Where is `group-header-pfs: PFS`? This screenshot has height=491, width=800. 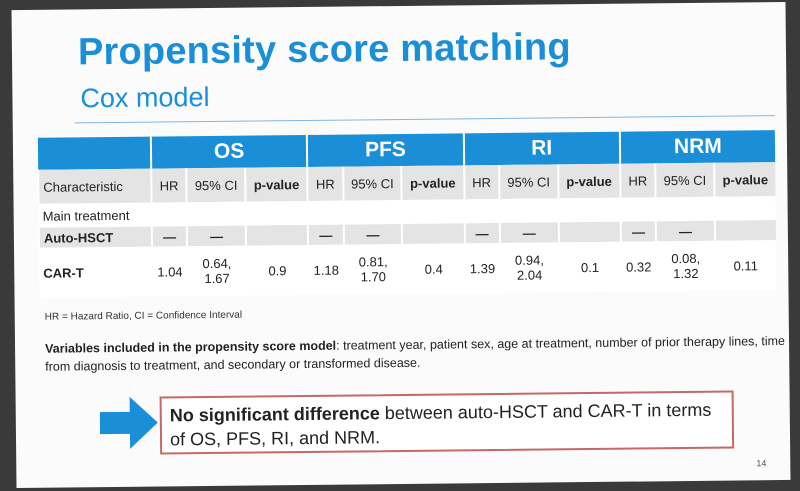 group-header-pfs: PFS is located at coordinates (385, 150).